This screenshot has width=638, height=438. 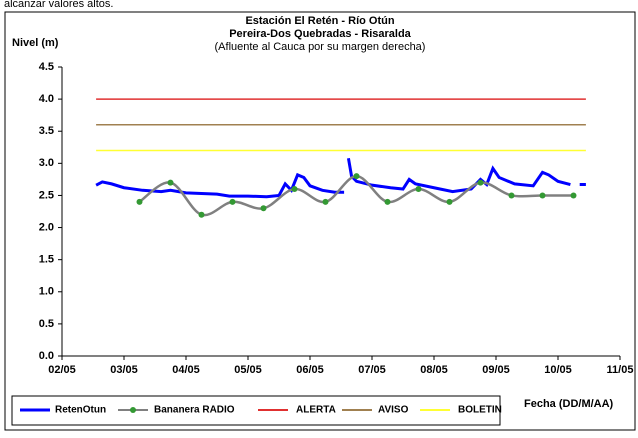 I want to click on chart-title: Estación El Retén - Río Otún, so click(x=319, y=21).